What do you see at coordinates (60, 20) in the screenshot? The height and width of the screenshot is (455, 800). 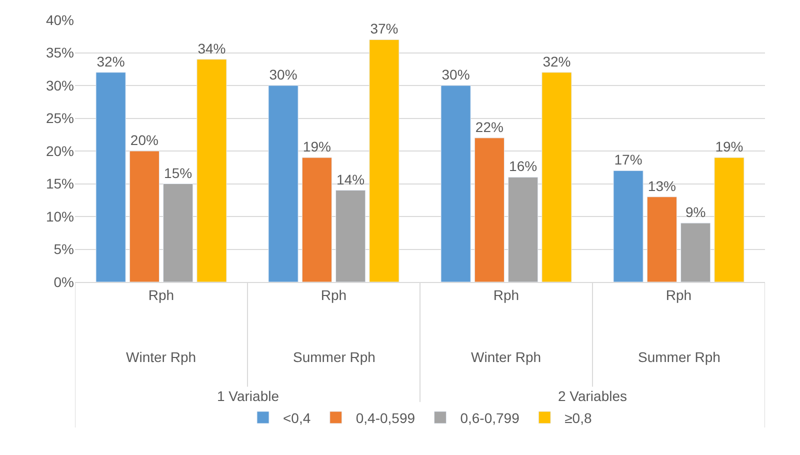 I see `y-tick-label: 40%` at bounding box center [60, 20].